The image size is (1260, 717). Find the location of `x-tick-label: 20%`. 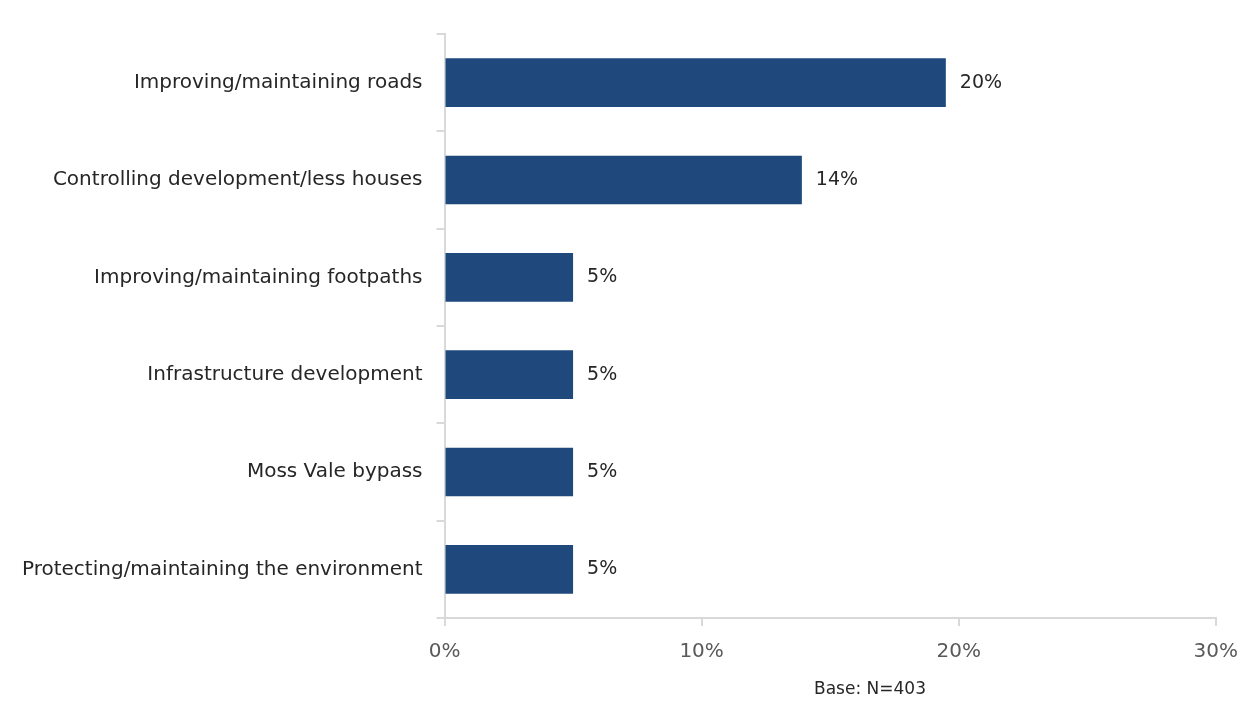

x-tick-label: 20% is located at coordinates (958, 650).